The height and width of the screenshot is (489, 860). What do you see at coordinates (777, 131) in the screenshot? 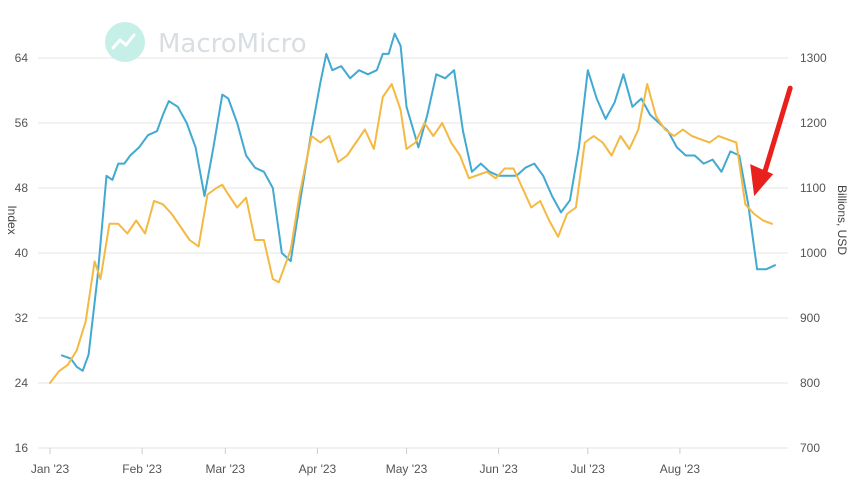
I see `arrow-shaft` at bounding box center [777, 131].